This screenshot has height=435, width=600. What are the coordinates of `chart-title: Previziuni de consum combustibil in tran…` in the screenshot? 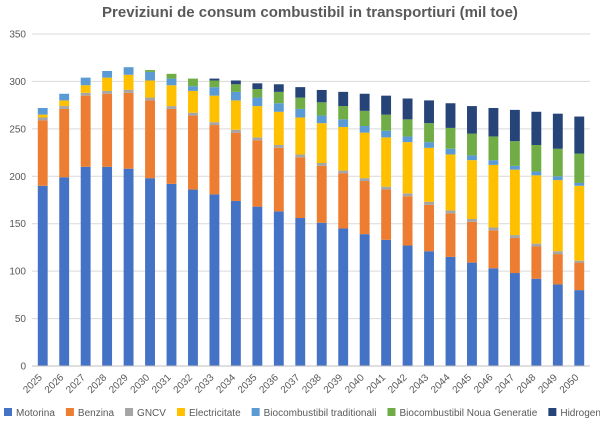 It's located at (310, 12).